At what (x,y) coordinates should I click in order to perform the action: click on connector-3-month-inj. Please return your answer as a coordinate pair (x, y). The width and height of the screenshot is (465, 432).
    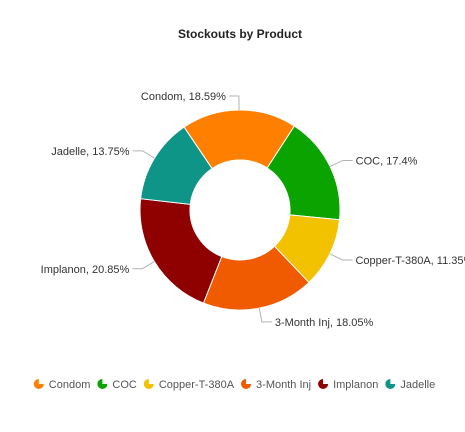
    Looking at the image, I should click on (265, 315).